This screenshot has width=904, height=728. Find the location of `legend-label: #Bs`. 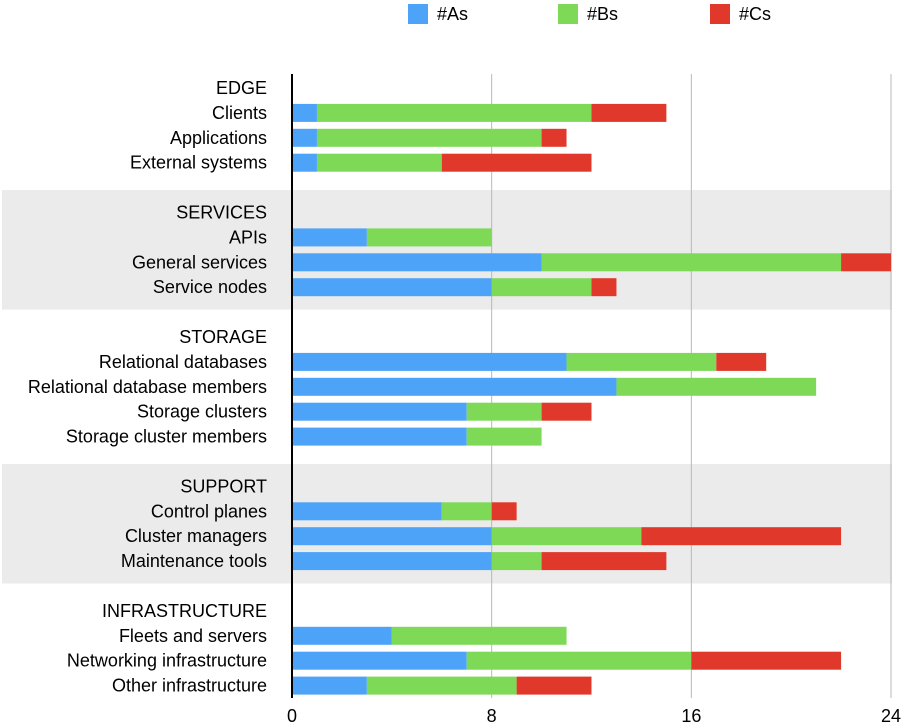

legend-label: #Bs is located at coordinates (602, 14).